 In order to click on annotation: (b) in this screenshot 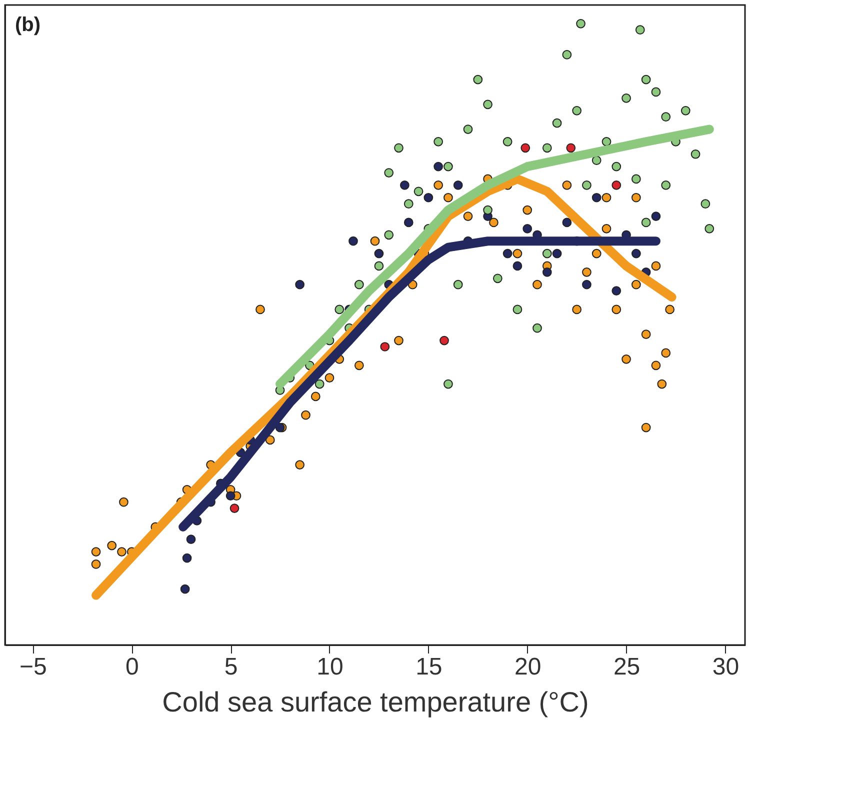, I will do `click(28, 25)`.